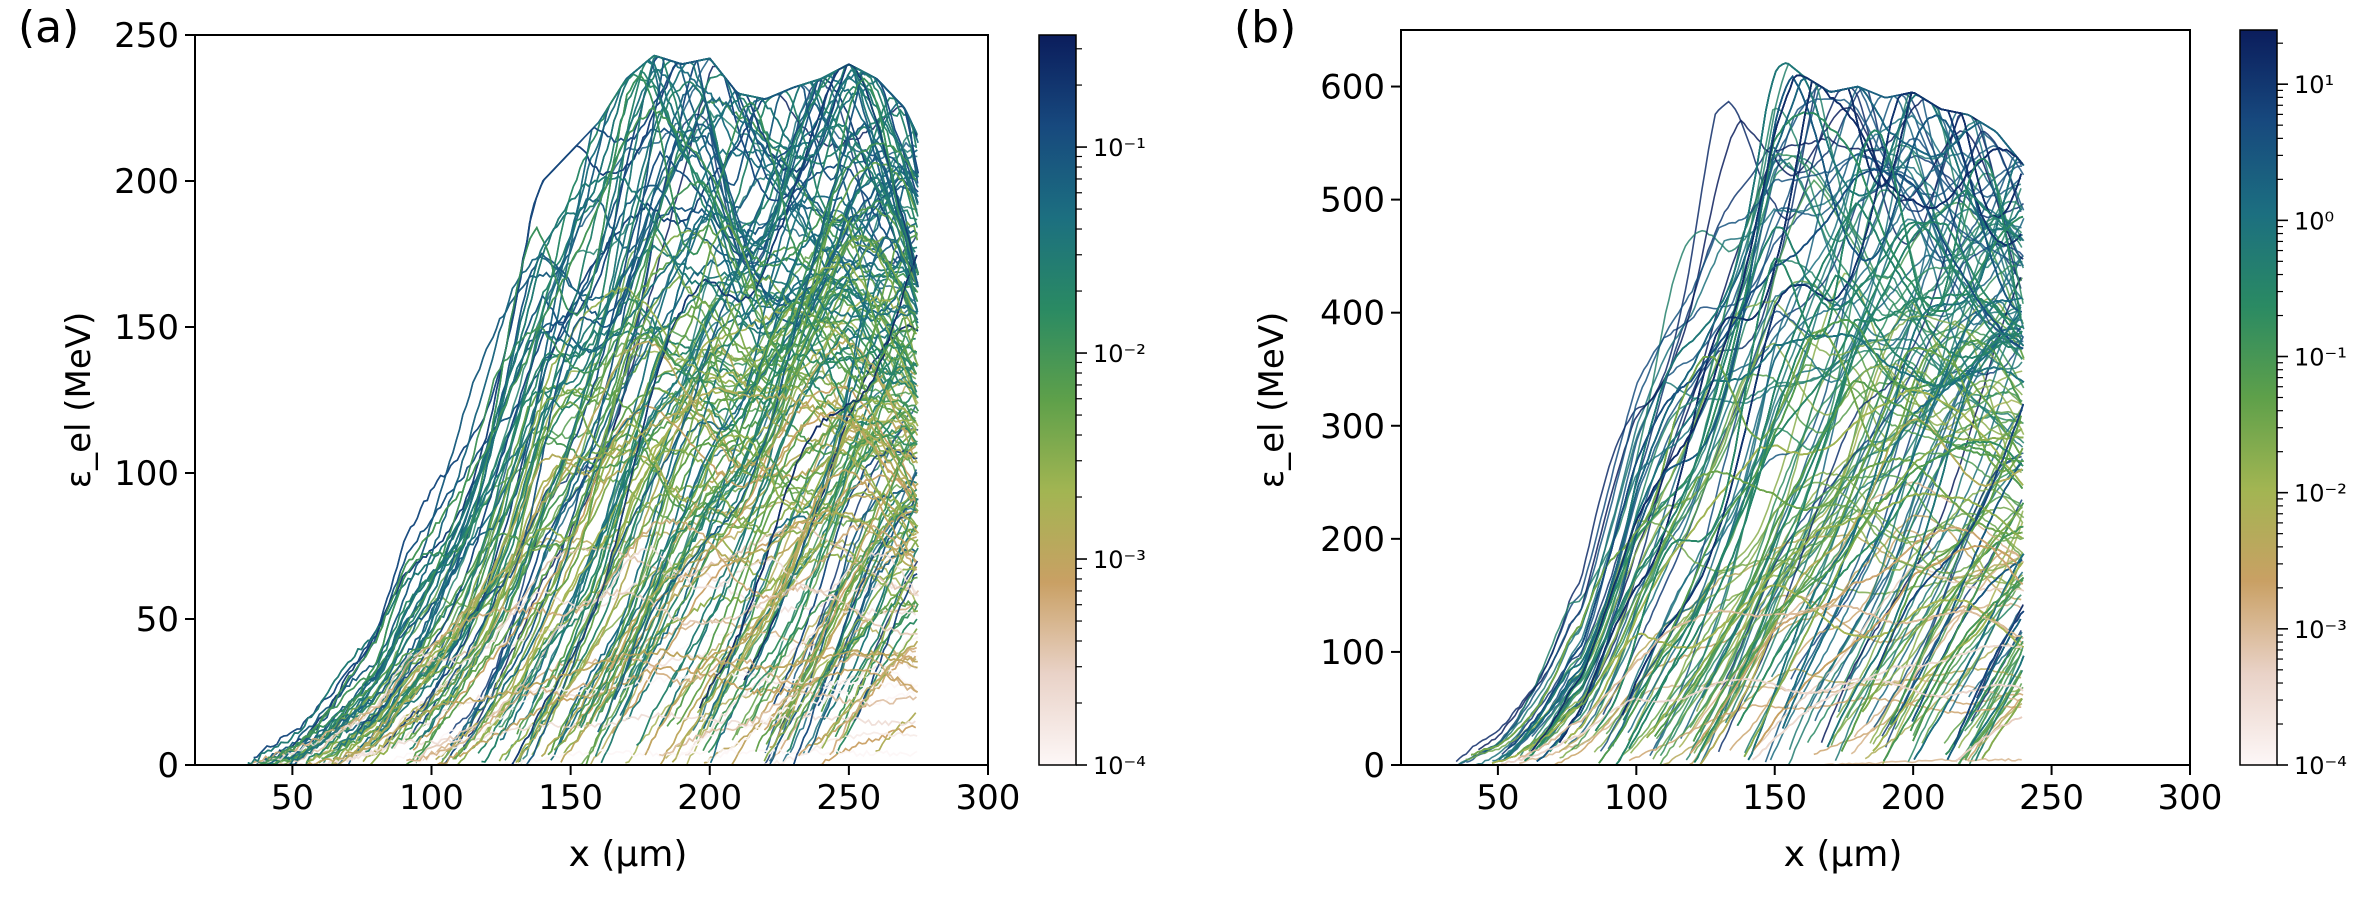 This screenshot has height=900, width=2367. Describe the element at coordinates (709, 798) in the screenshot. I see `x-tick-label: 200` at that location.